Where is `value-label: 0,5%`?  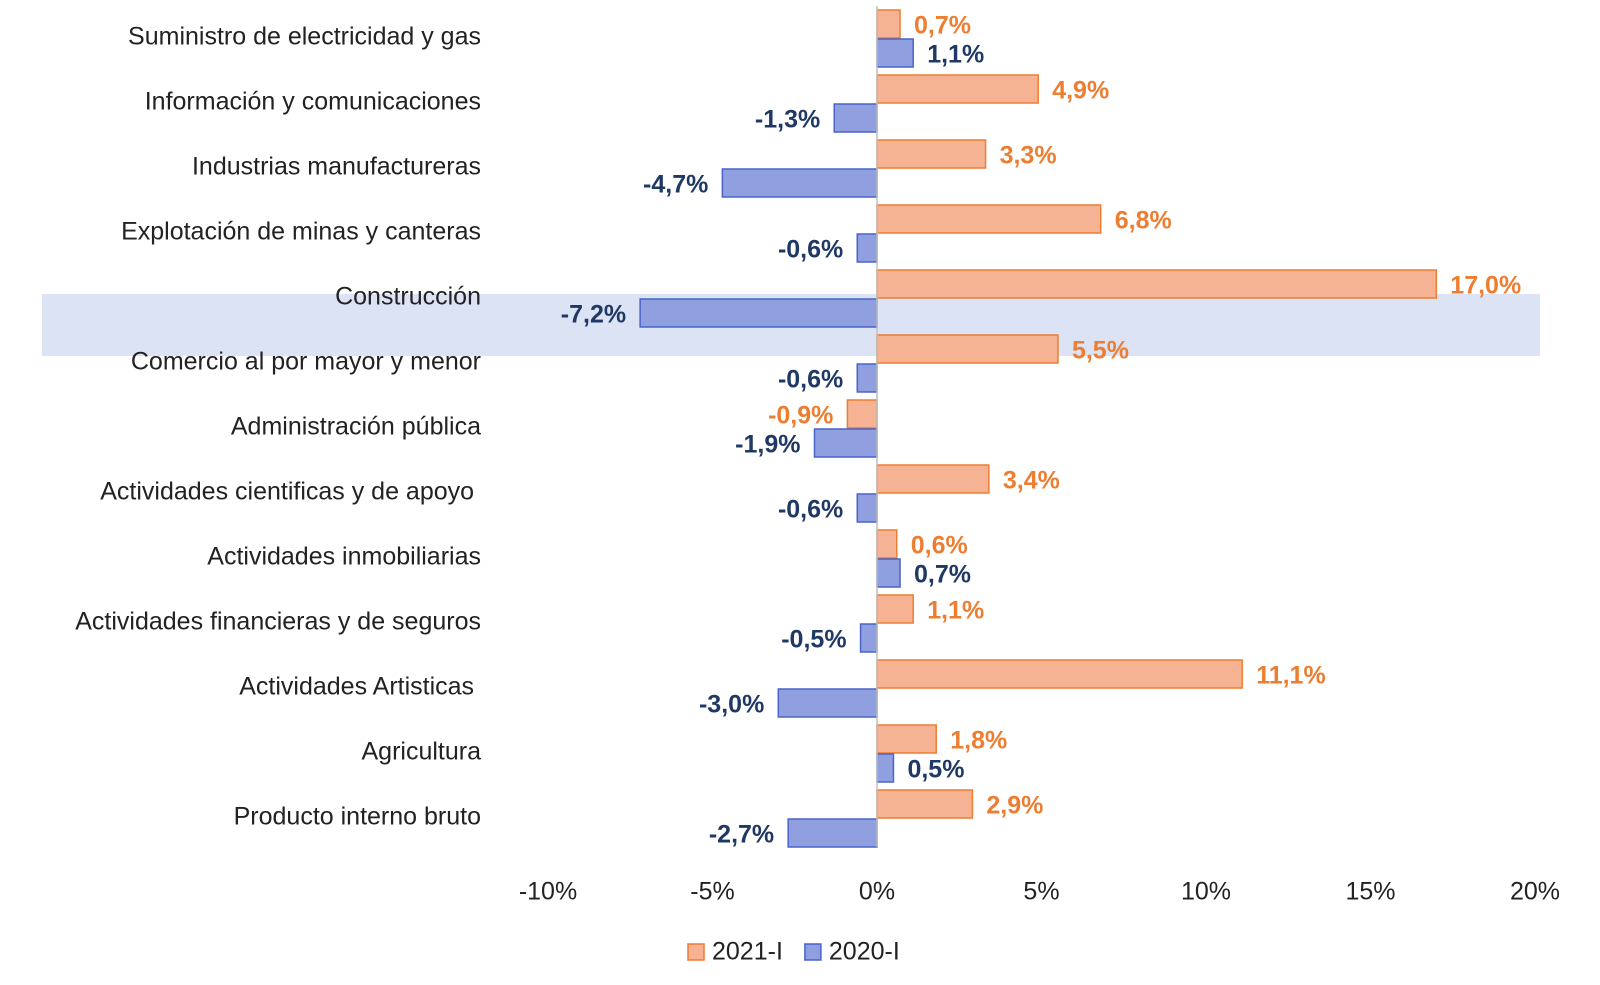
value-label: 0,5% is located at coordinates (935, 770).